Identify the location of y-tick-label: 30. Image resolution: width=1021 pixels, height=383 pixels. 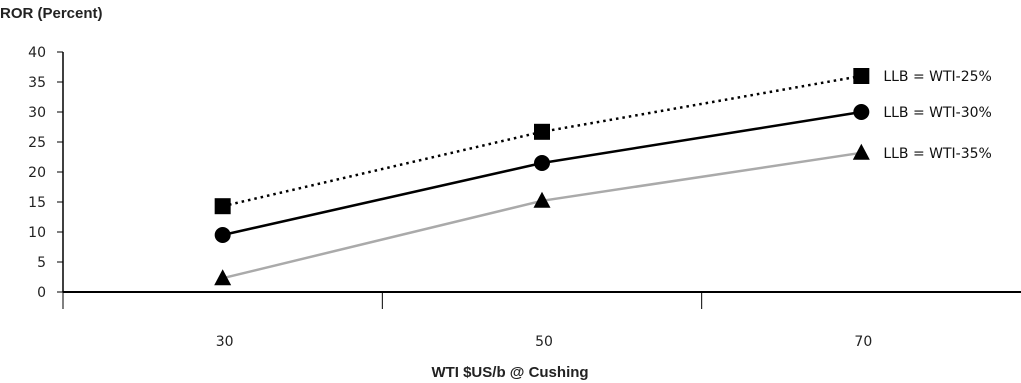
(37, 113).